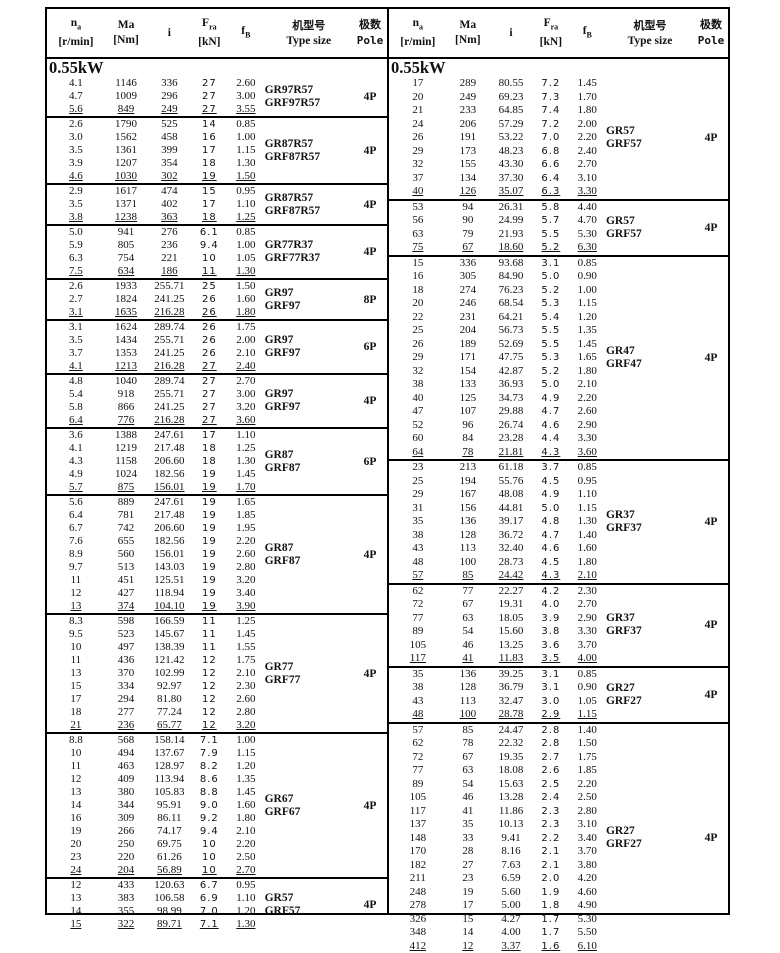 This screenshot has height=953, width=780. I want to click on speed-cell: 53, so click(418, 207).